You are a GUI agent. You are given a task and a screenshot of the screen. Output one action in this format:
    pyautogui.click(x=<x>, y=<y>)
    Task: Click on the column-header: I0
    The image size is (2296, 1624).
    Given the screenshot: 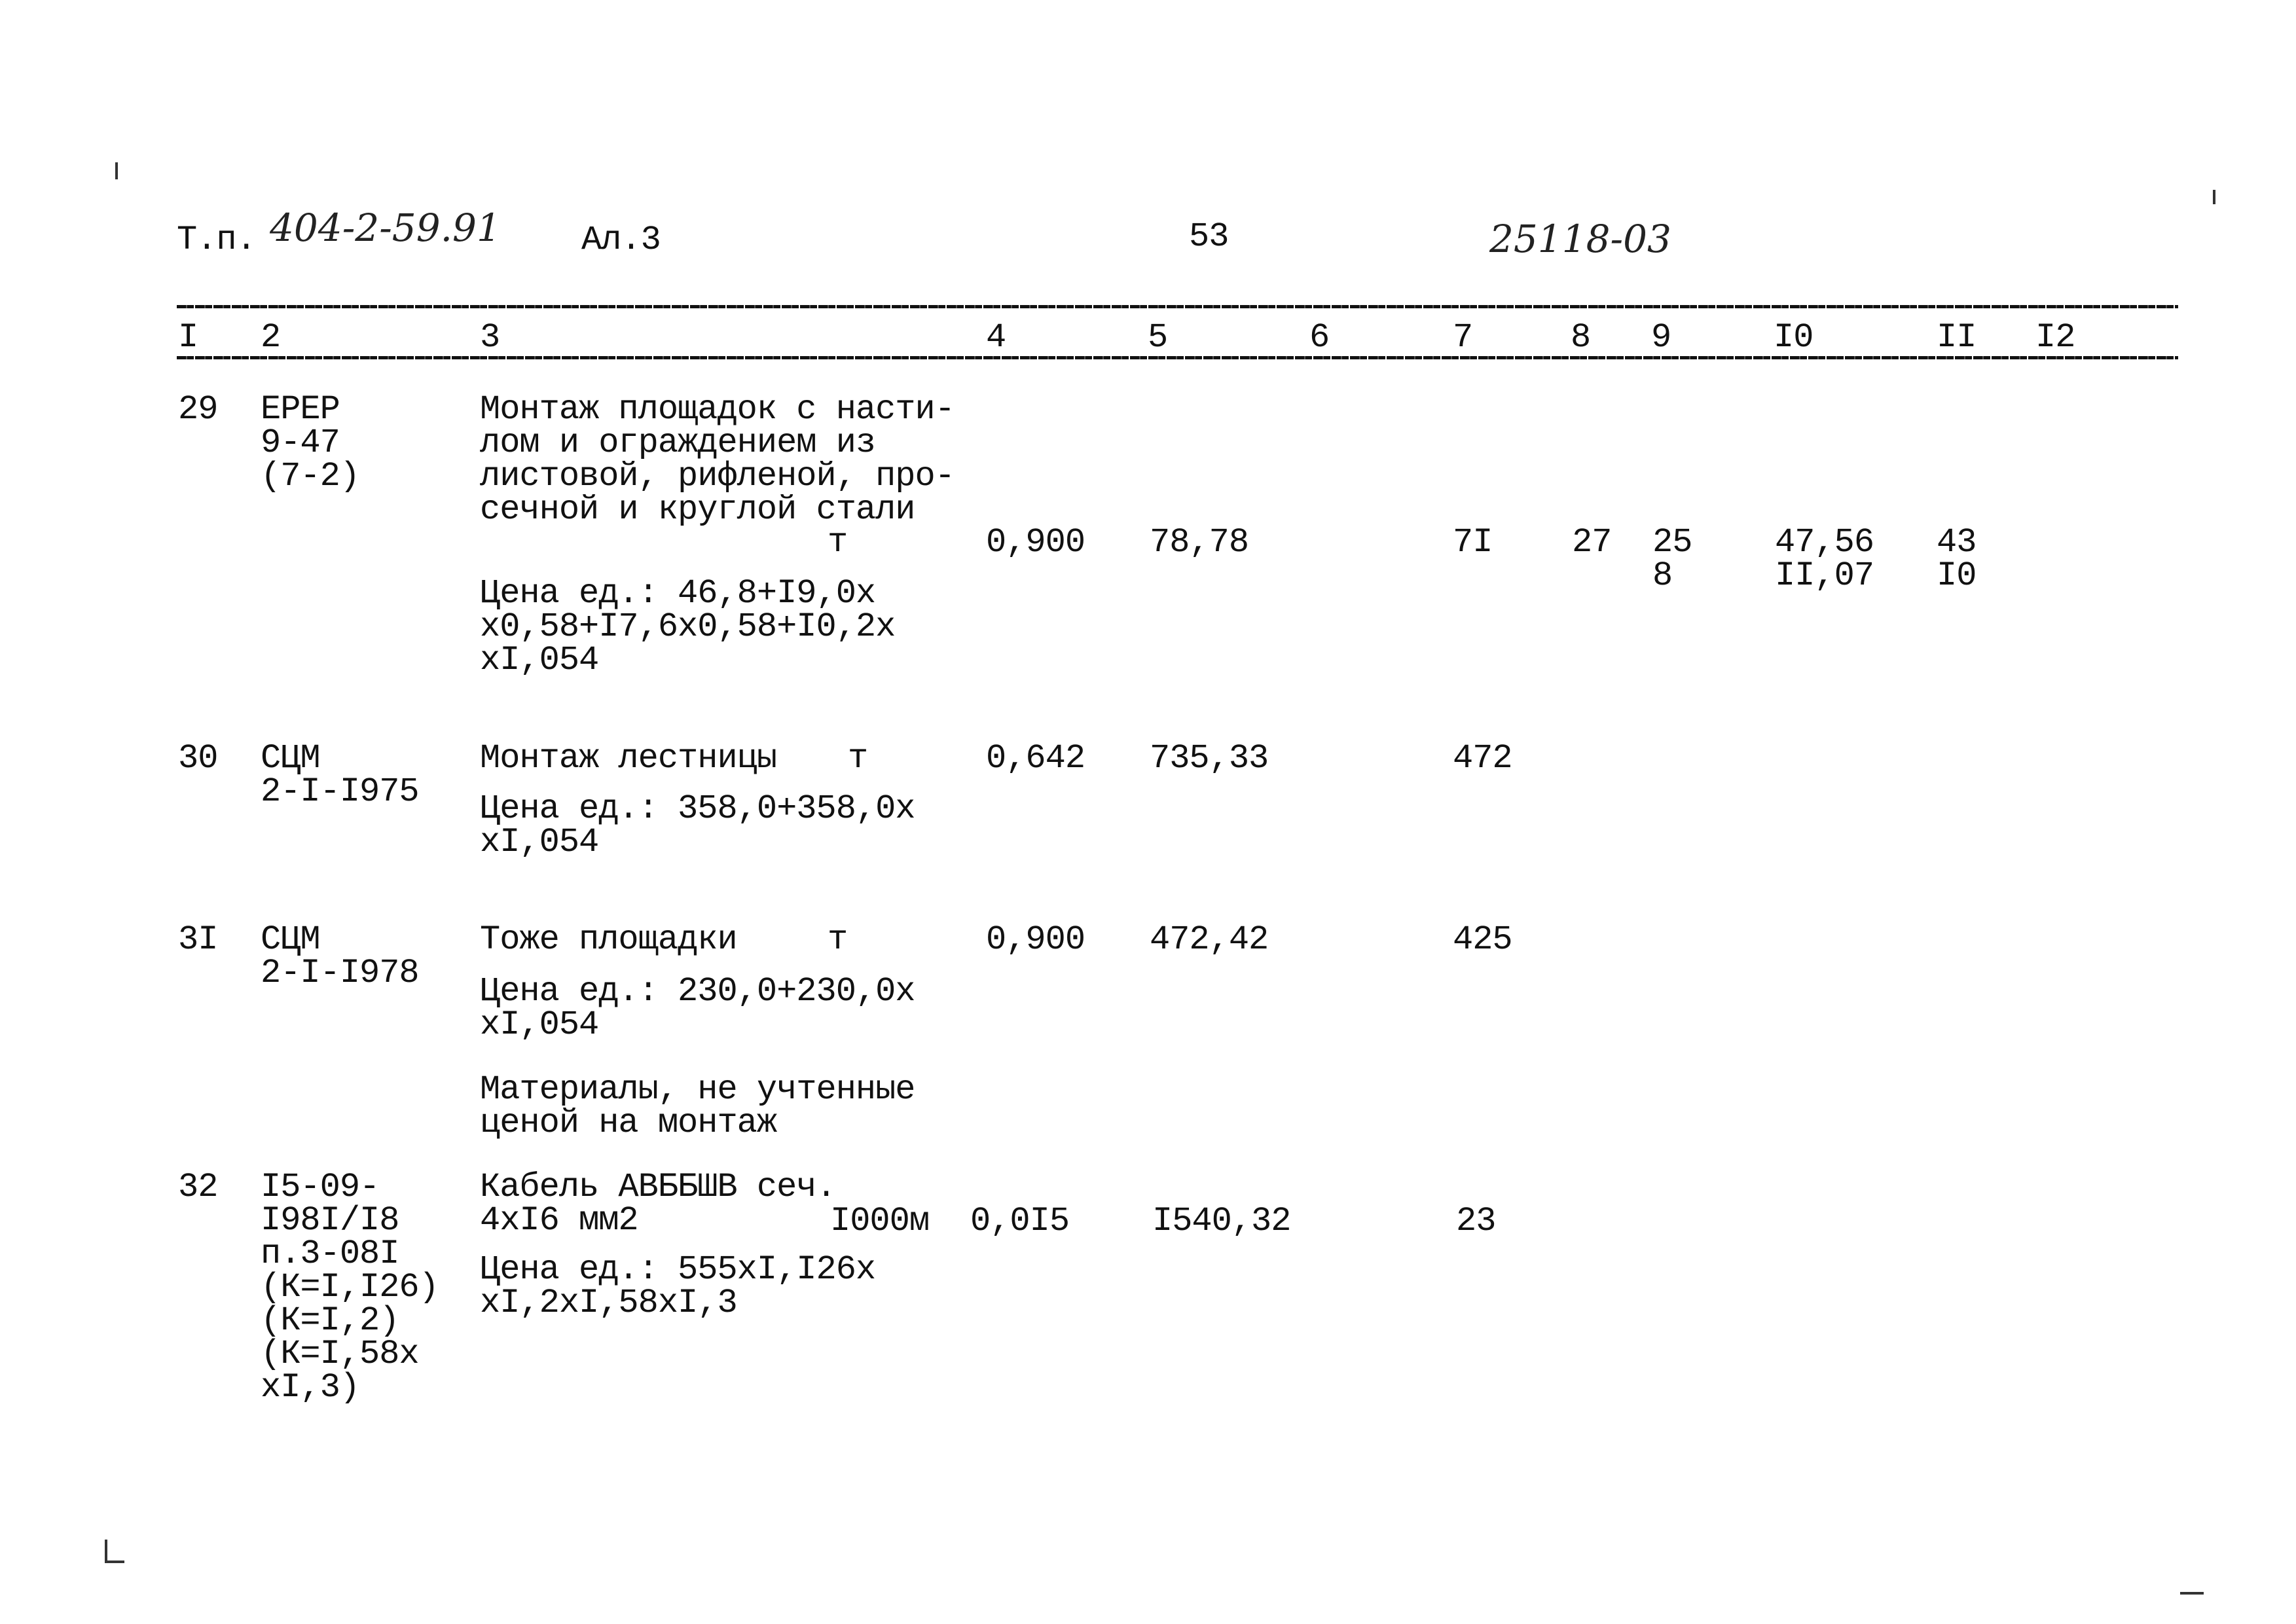 What is the action you would take?
    pyautogui.click(x=1793, y=337)
    